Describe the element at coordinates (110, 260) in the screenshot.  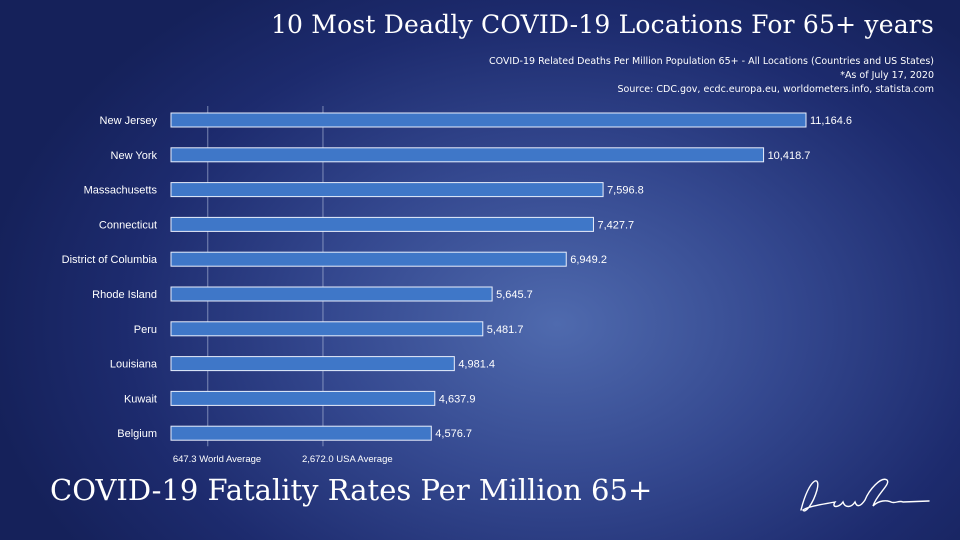
I see `category-label-district-of-columbia: District of Columbia` at that location.